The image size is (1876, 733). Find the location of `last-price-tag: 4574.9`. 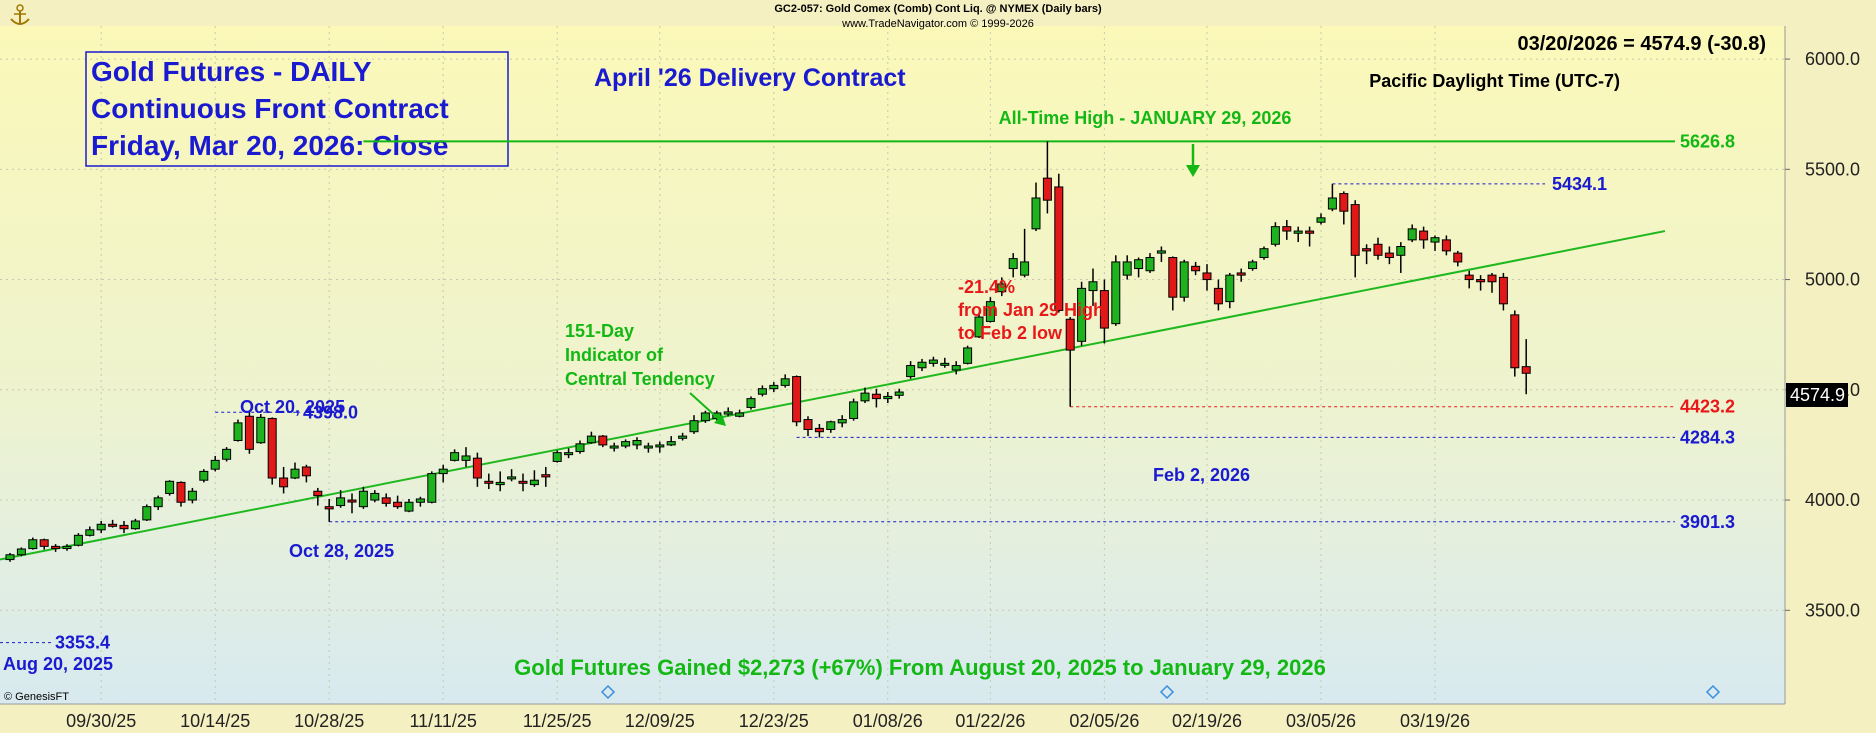

last-price-tag: 4574.9 is located at coordinates (1817, 395).